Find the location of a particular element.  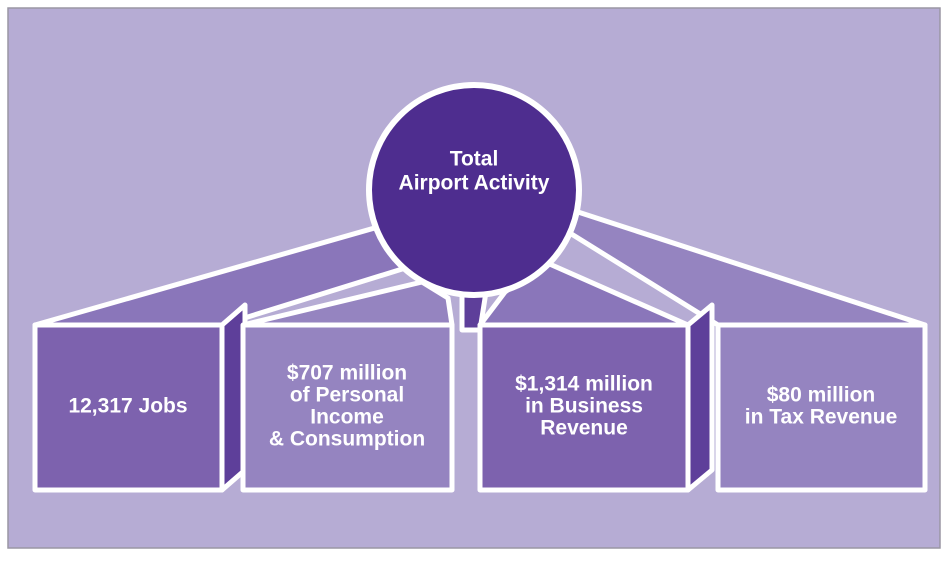

center-label: Airport Activity is located at coordinates (474, 183).